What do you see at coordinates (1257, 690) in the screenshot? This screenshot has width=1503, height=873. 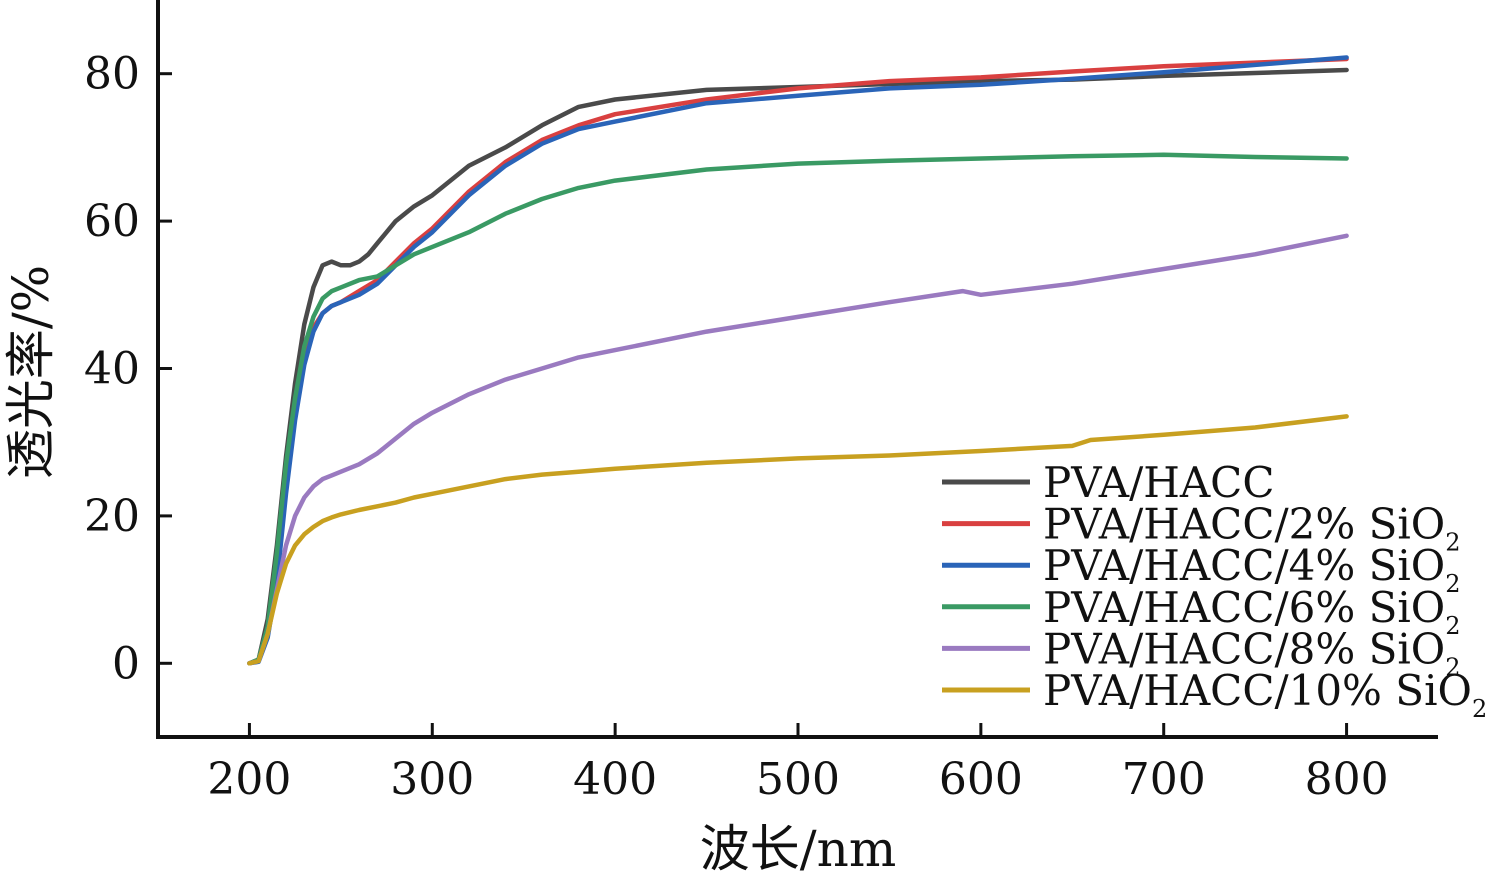 I see `legend-label-text: PVA/HACC/10% SiO` at bounding box center [1257, 690].